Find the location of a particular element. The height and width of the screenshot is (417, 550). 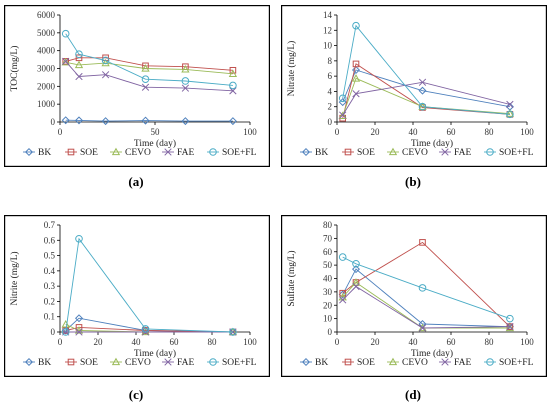

x-axis-title-d: Time (day) is located at coordinates (432, 353).